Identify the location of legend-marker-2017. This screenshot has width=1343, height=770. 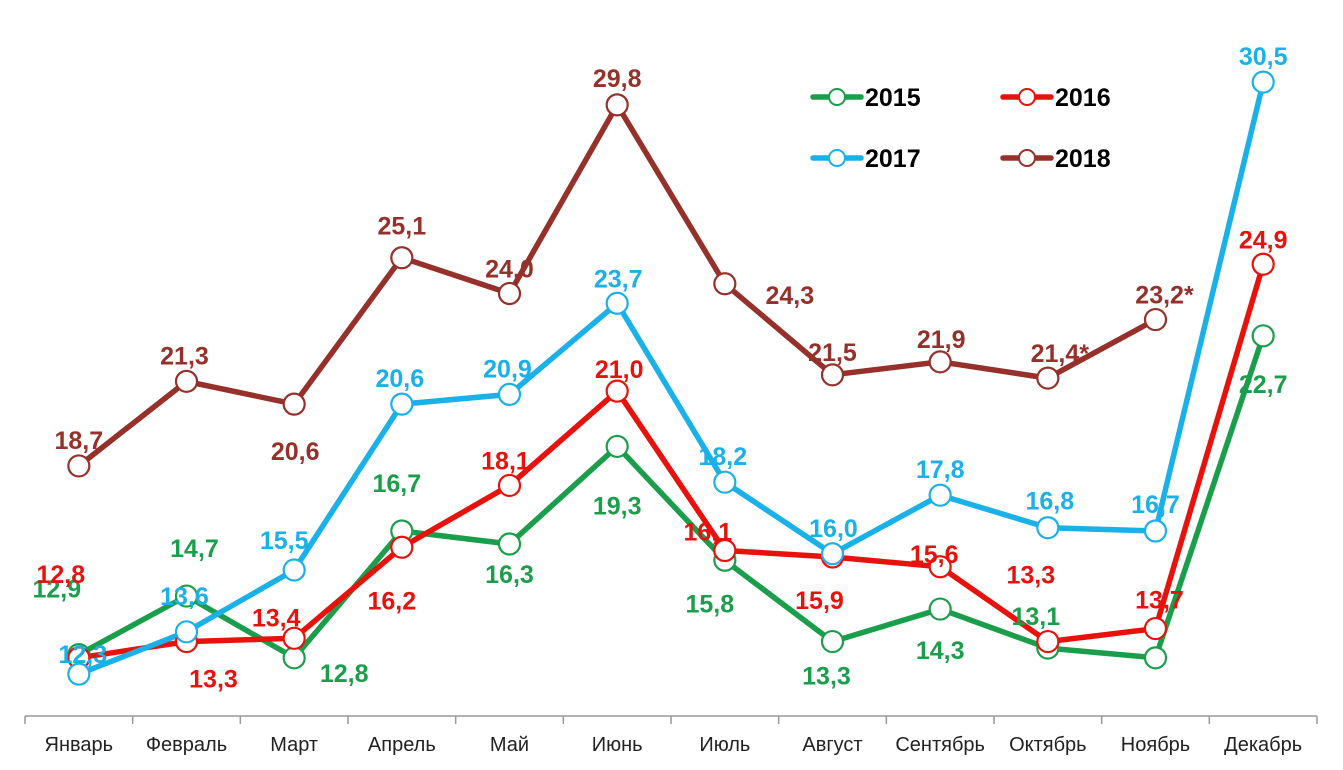
(837, 158).